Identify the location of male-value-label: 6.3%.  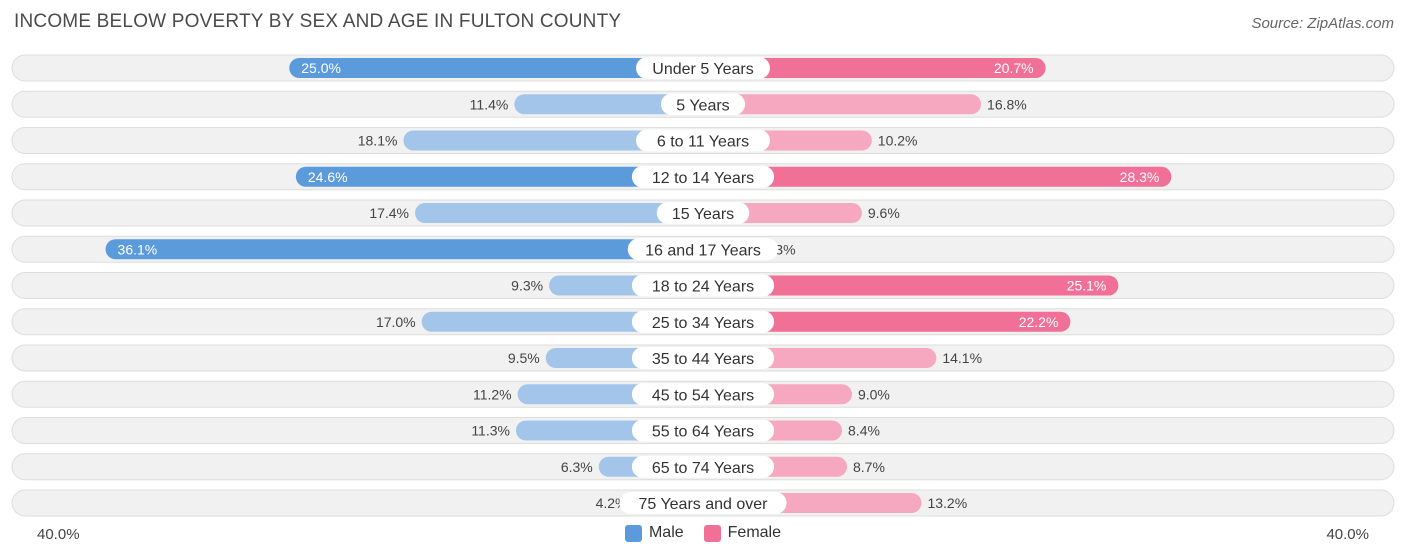
(577, 467).